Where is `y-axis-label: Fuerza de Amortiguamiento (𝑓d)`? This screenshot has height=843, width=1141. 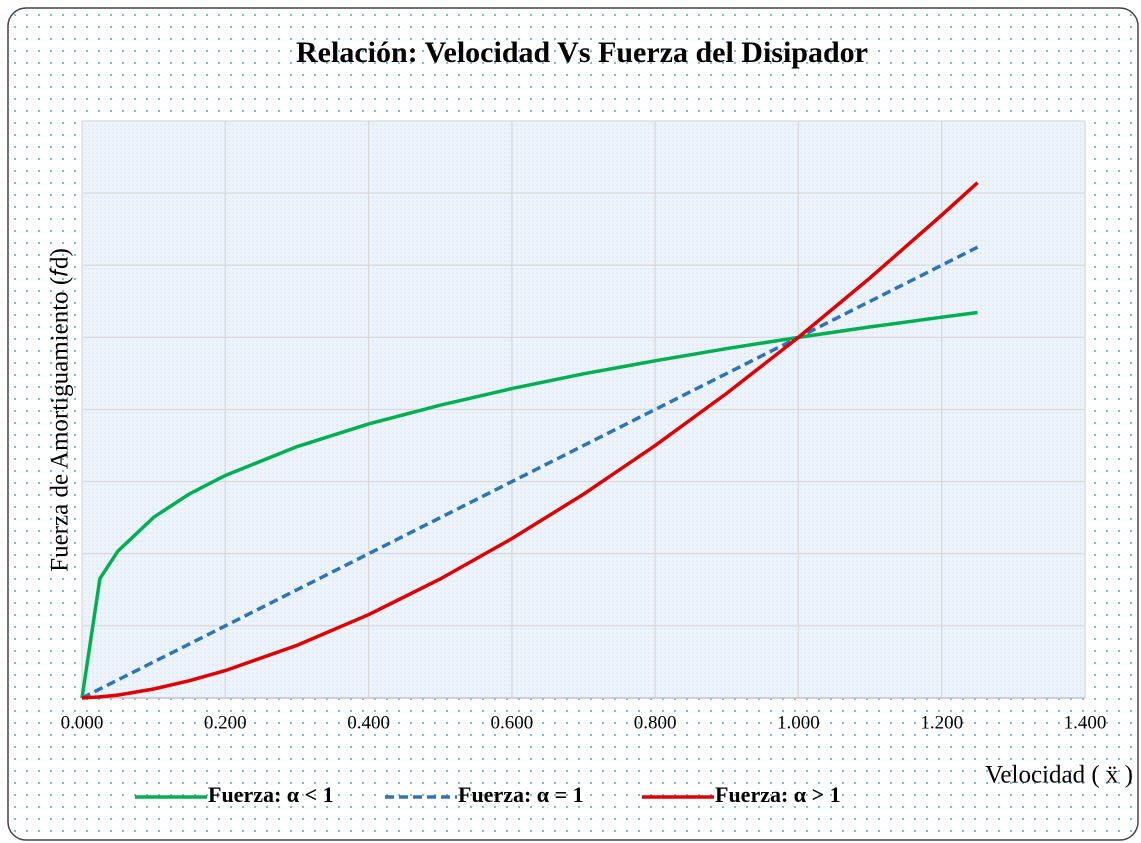
y-axis-label: Fuerza de Amortiguamiento (𝑓d) is located at coordinates (60, 410).